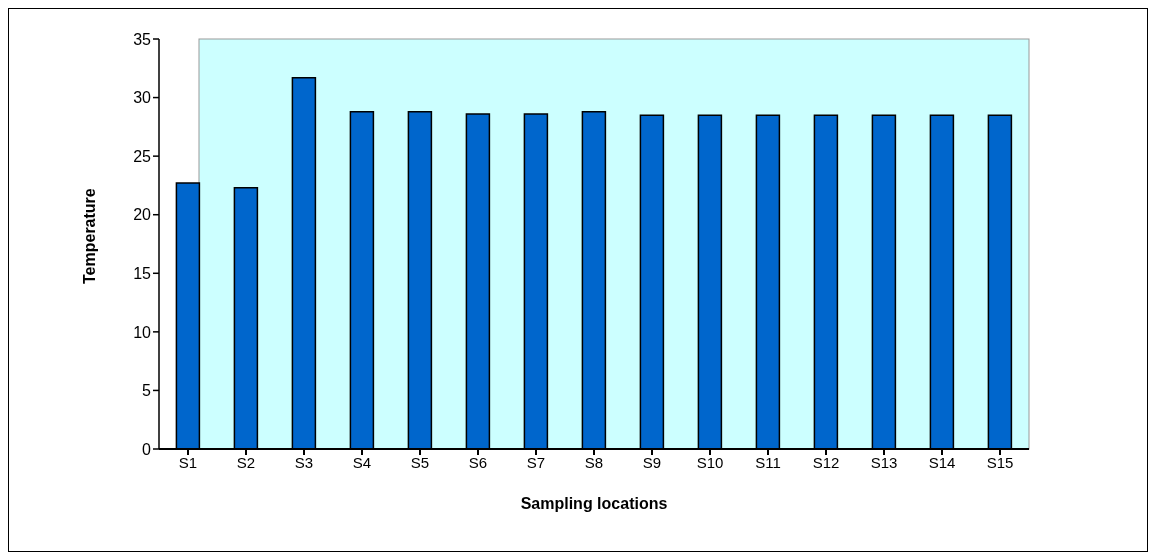 The width and height of the screenshot is (1156, 560). Describe the element at coordinates (710, 462) in the screenshot. I see `x-tick-label: S10` at that location.